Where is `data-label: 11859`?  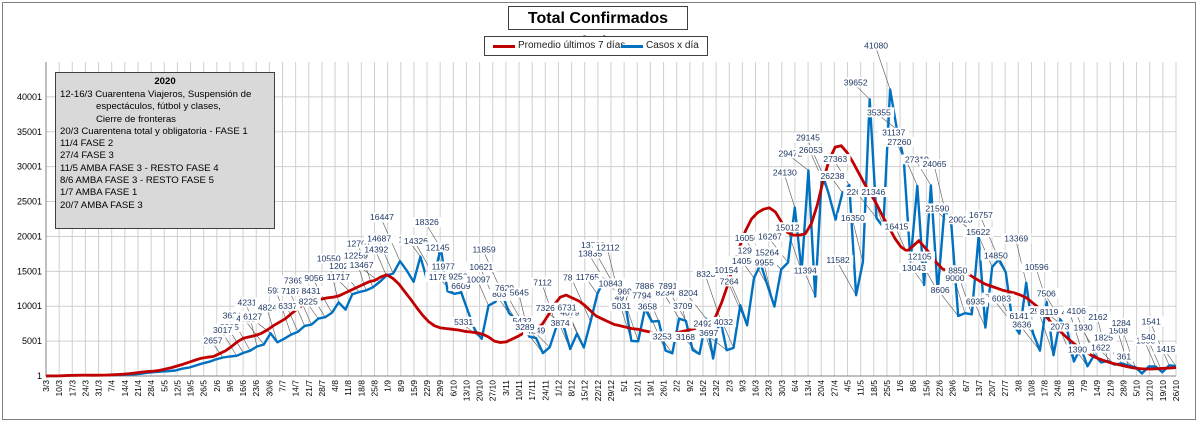
data-label: 11859 is located at coordinates (483, 249).